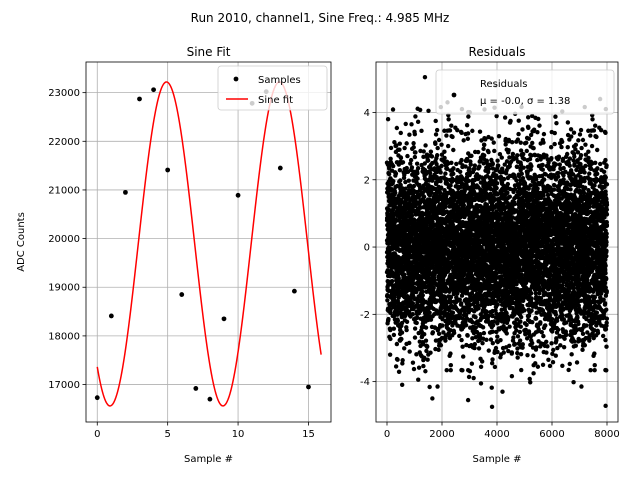 Image resolution: width=640 pixels, height=480 pixels. Describe the element at coordinates (236, 79) in the screenshot. I see `legend-samples-marker` at that location.